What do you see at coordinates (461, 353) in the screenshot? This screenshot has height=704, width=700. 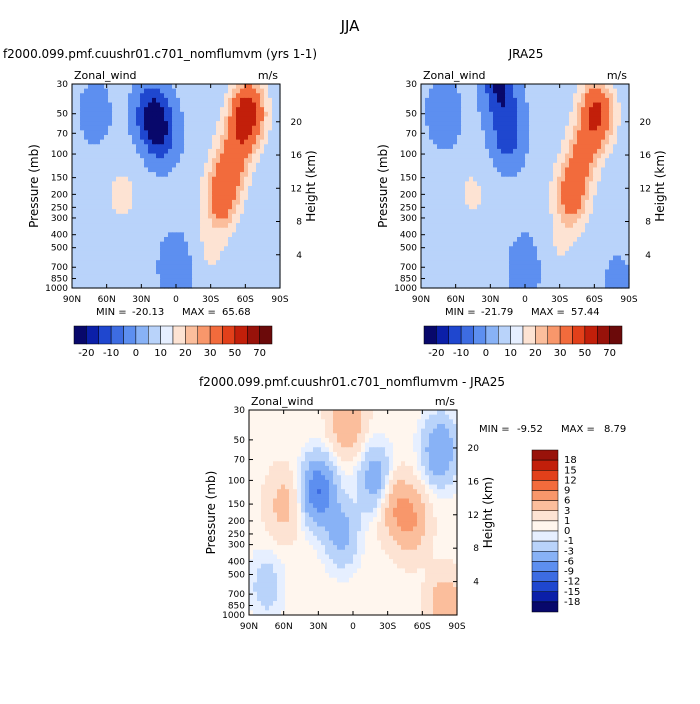 I see `colorbar-label: -10` at bounding box center [461, 353].